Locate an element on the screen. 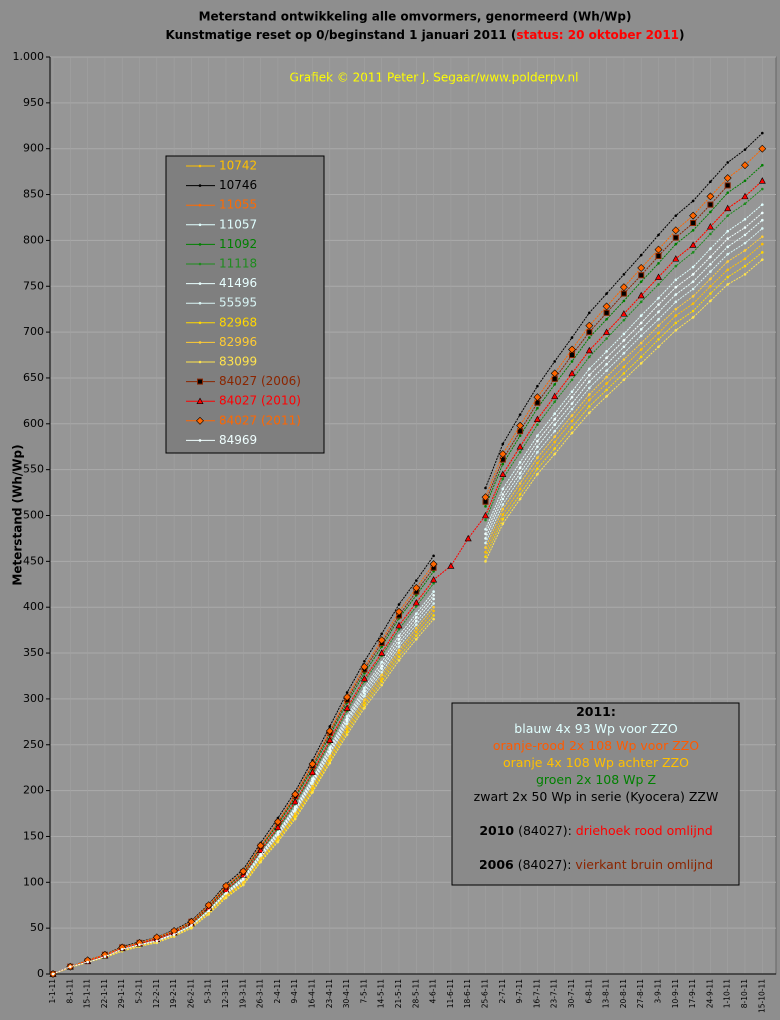  legend-label: 55595 is located at coordinates (238, 303).